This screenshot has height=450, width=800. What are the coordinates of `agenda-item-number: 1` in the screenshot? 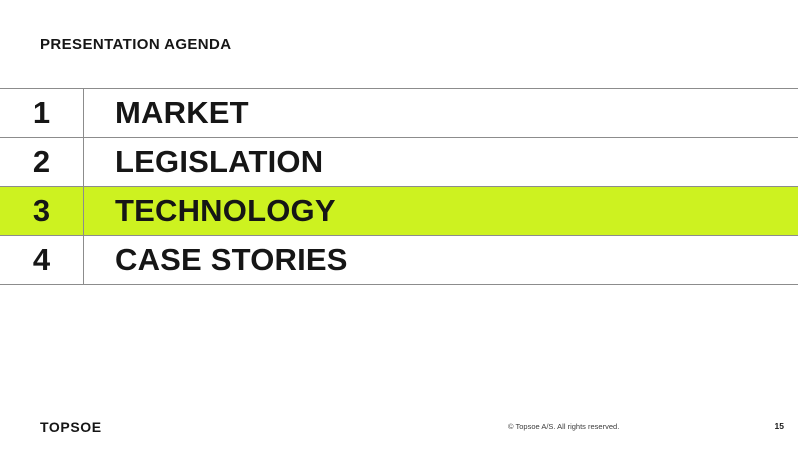 It's located at (42, 113).